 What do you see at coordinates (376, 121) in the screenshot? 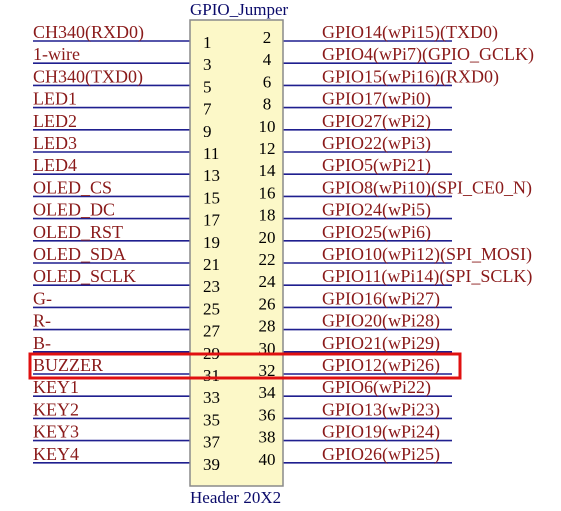
I see `net-label-right: GPIO27(wPi2)` at bounding box center [376, 121].